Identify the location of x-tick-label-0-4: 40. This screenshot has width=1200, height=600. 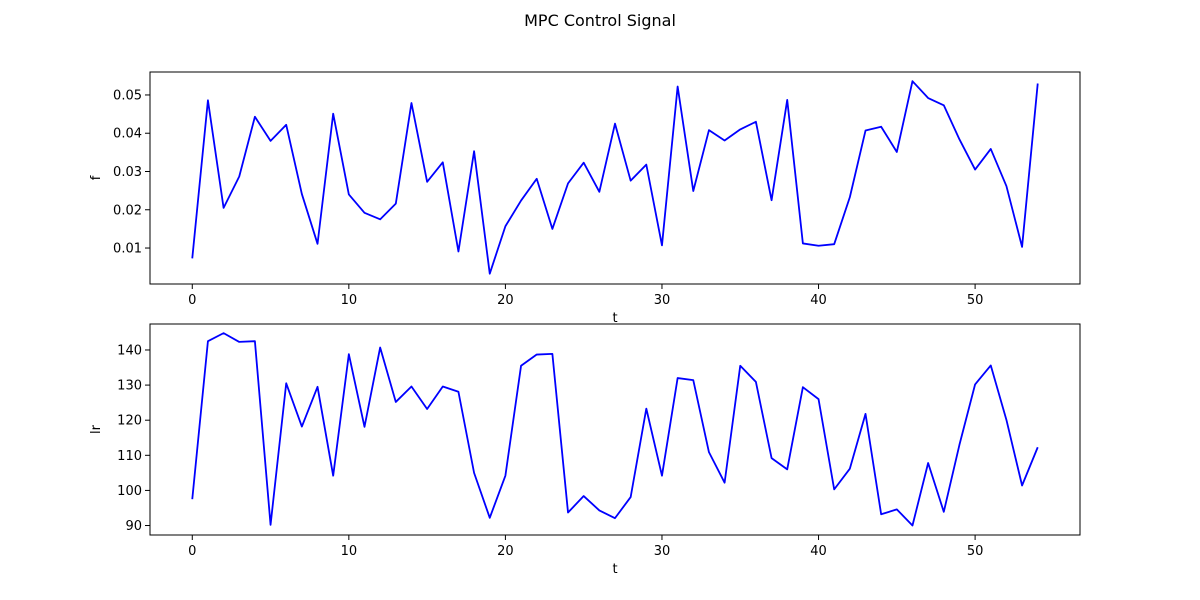
(818, 300).